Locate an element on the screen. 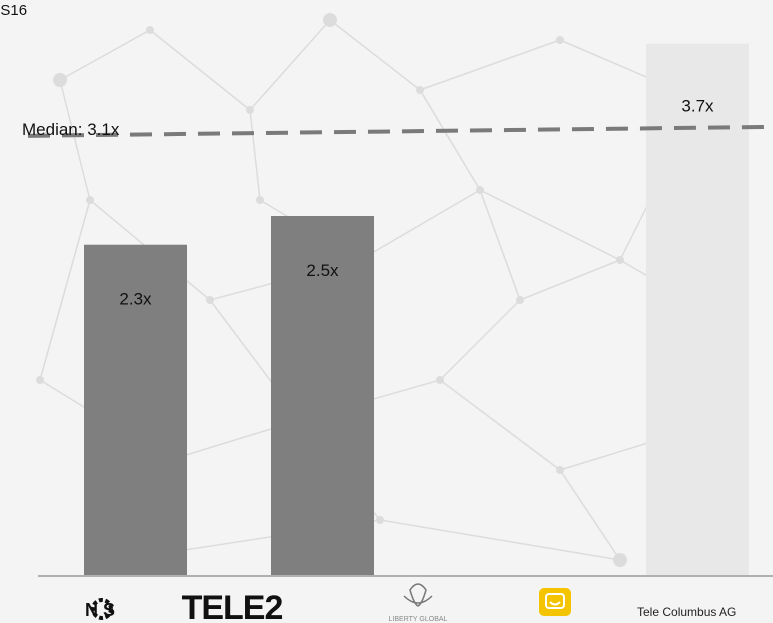 The height and width of the screenshot is (623, 773). bar-telenet is located at coordinates (697, 309).